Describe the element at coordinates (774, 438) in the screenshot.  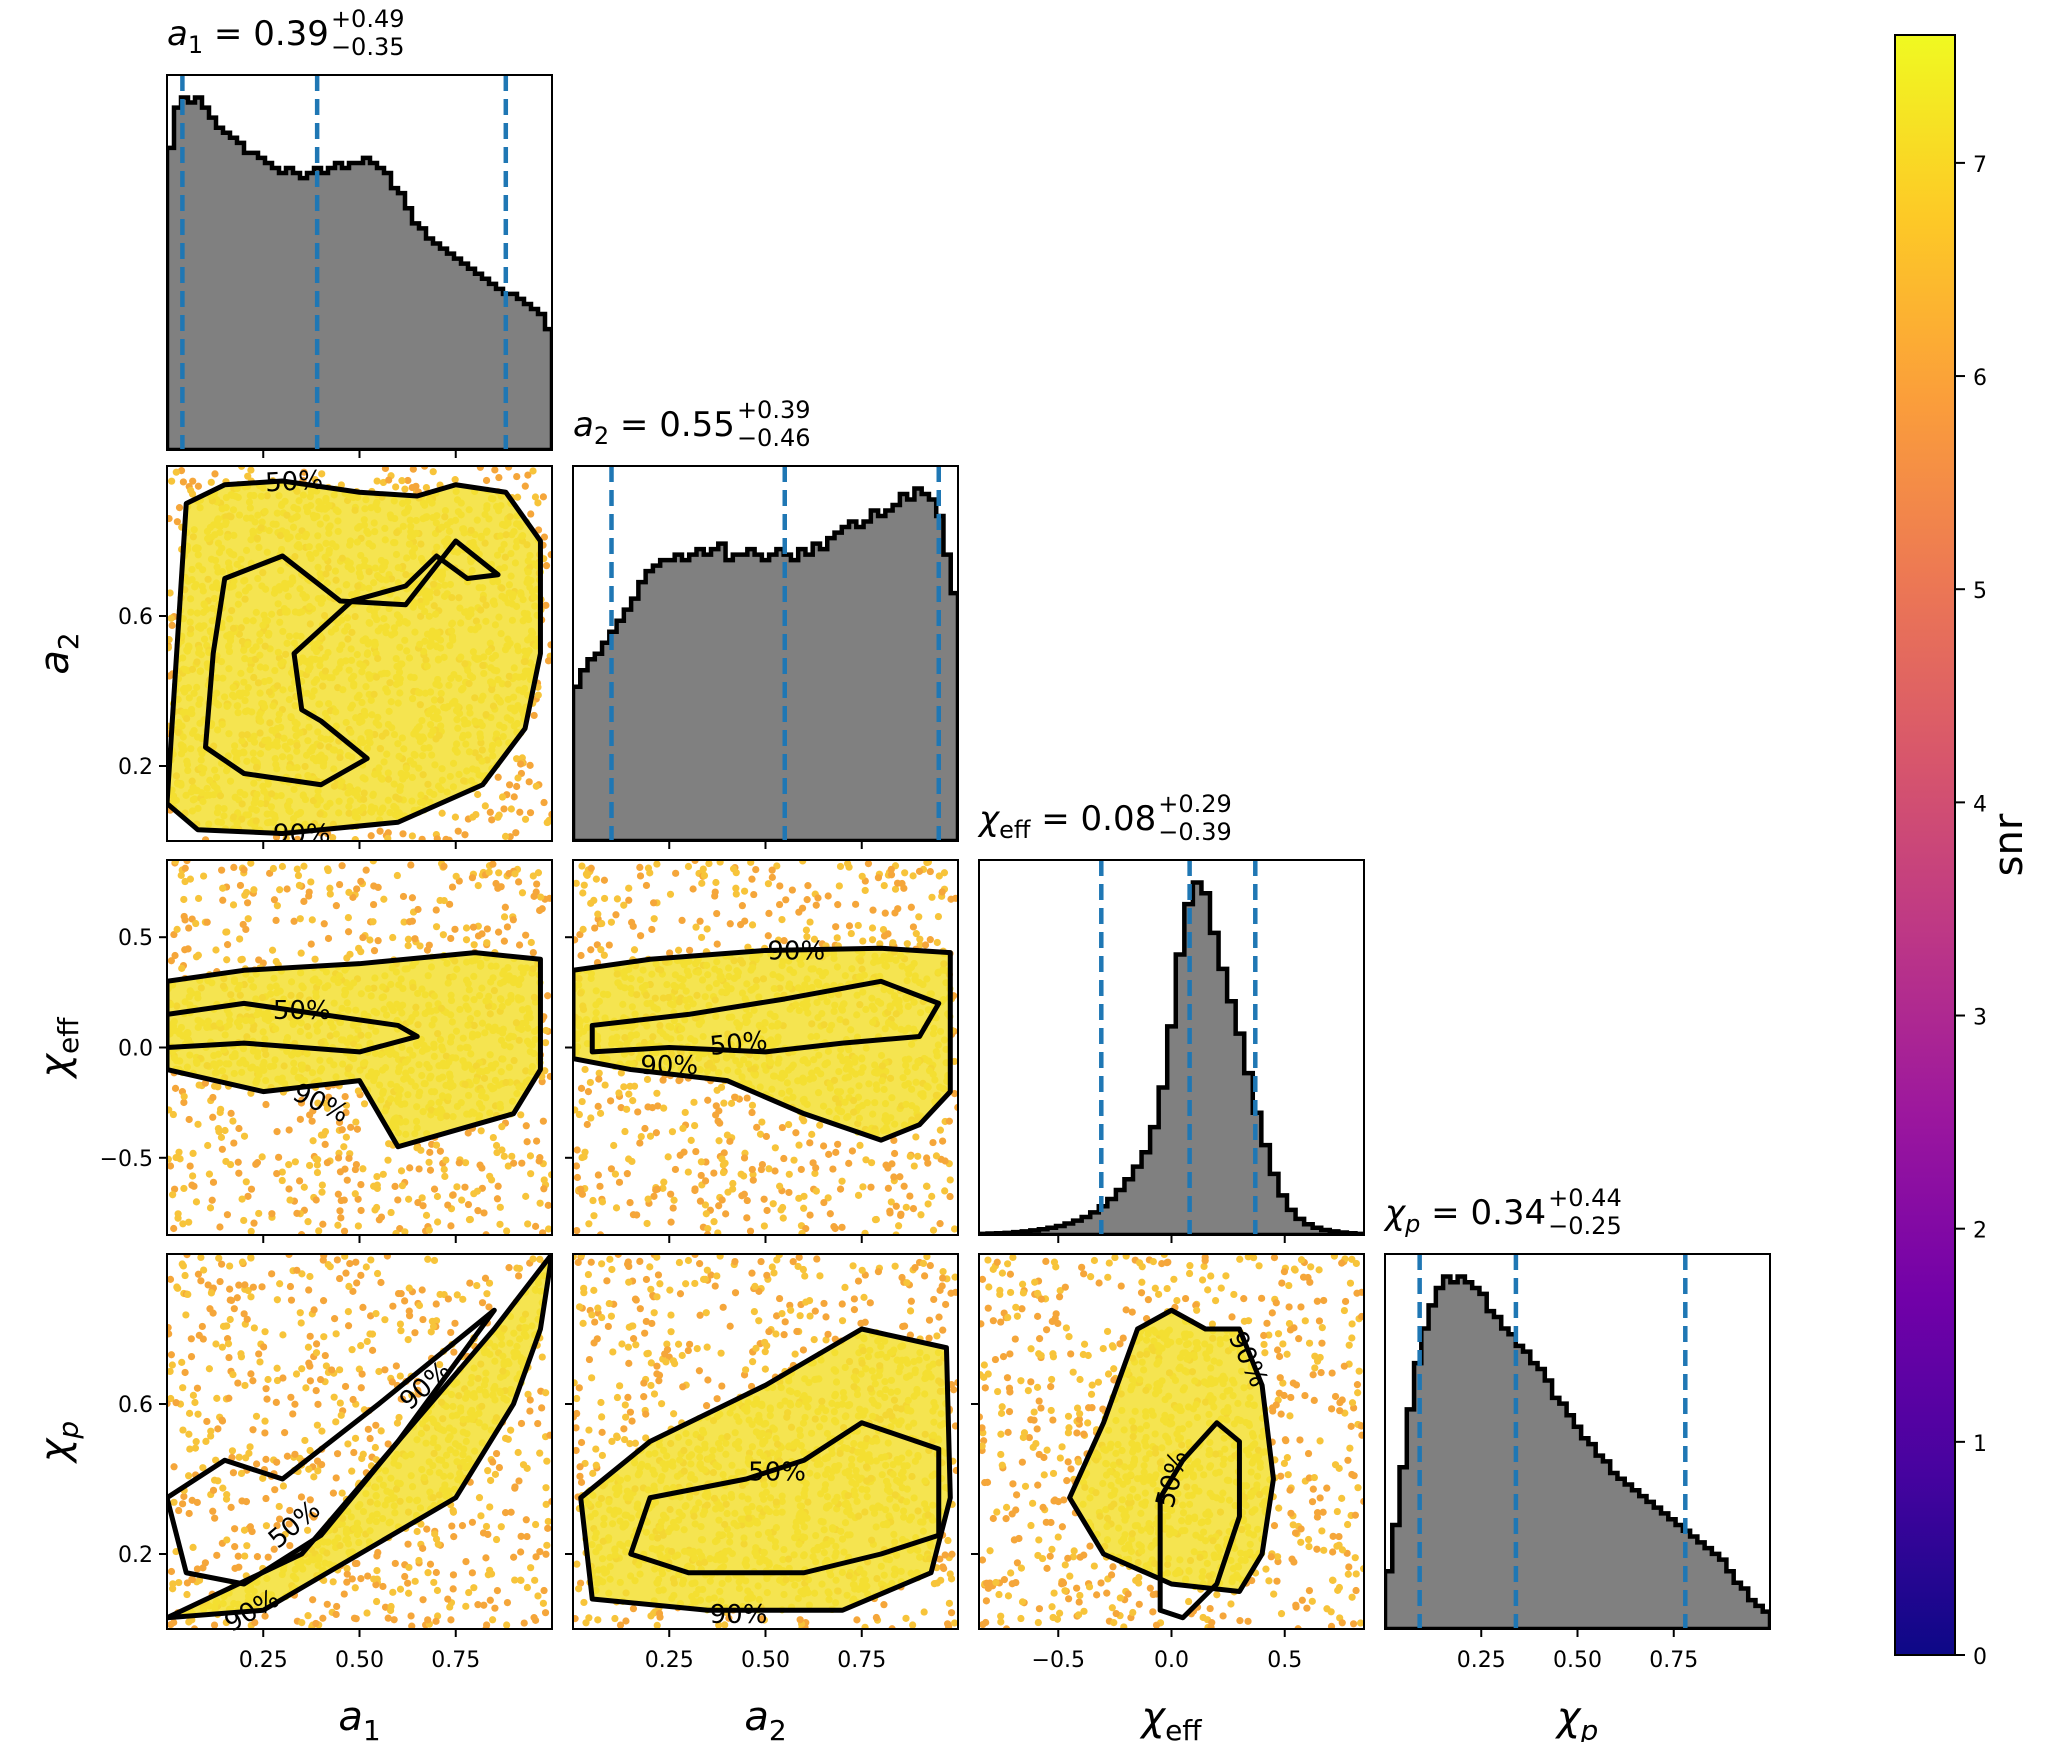
I see `panel-title-minus-a2: −0.46` at that location.